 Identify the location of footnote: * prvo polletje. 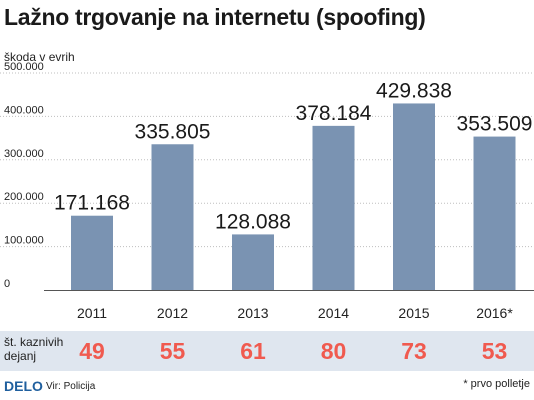
(496, 384).